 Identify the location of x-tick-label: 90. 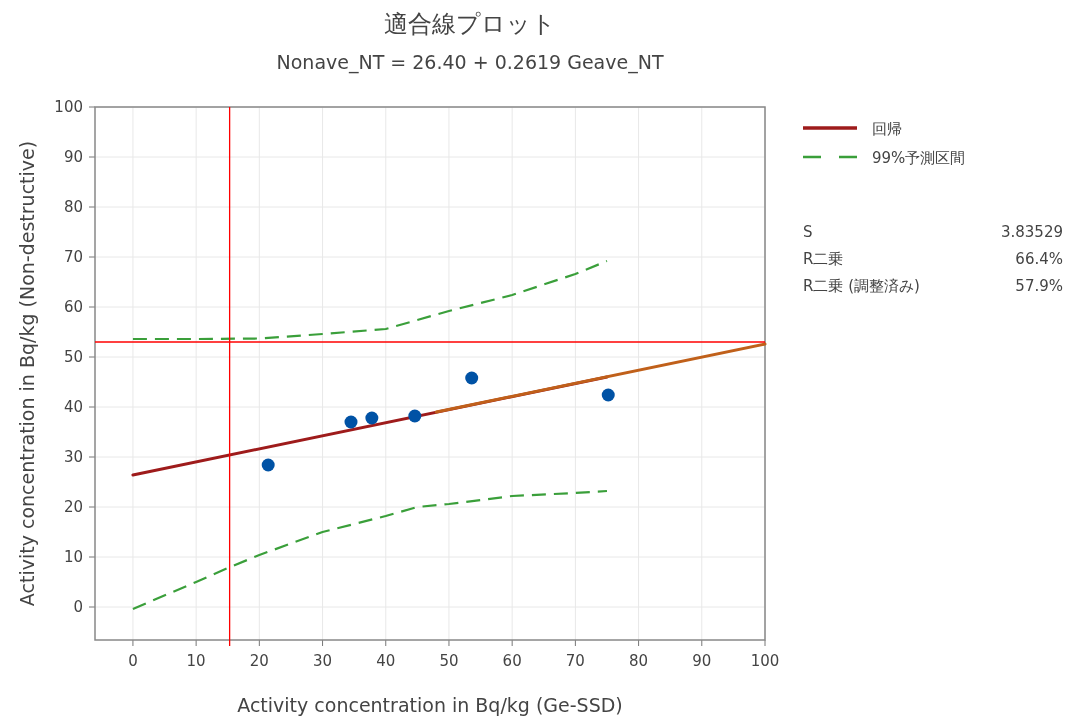
(702, 661).